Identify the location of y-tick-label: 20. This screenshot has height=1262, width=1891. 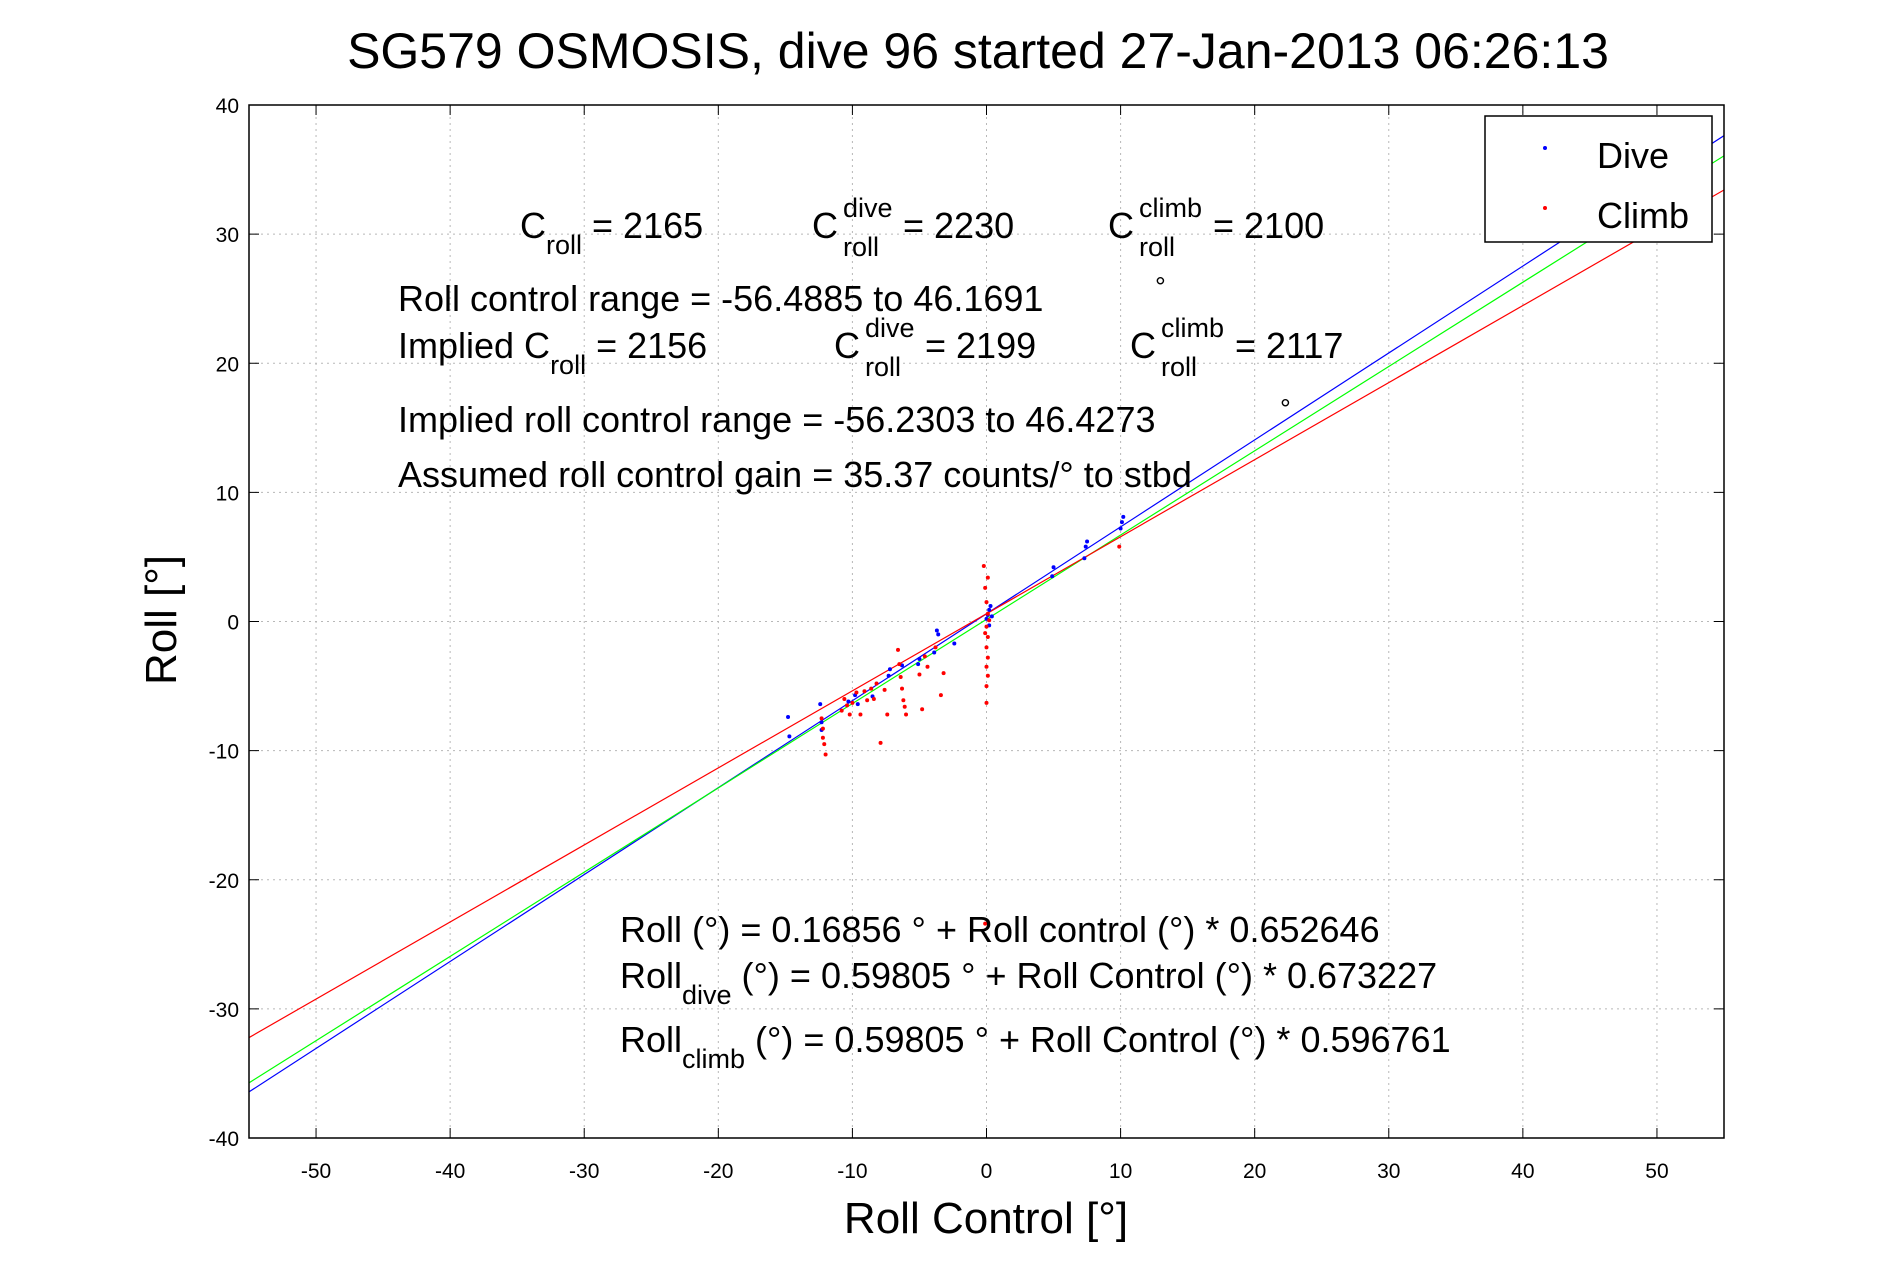
(227, 364).